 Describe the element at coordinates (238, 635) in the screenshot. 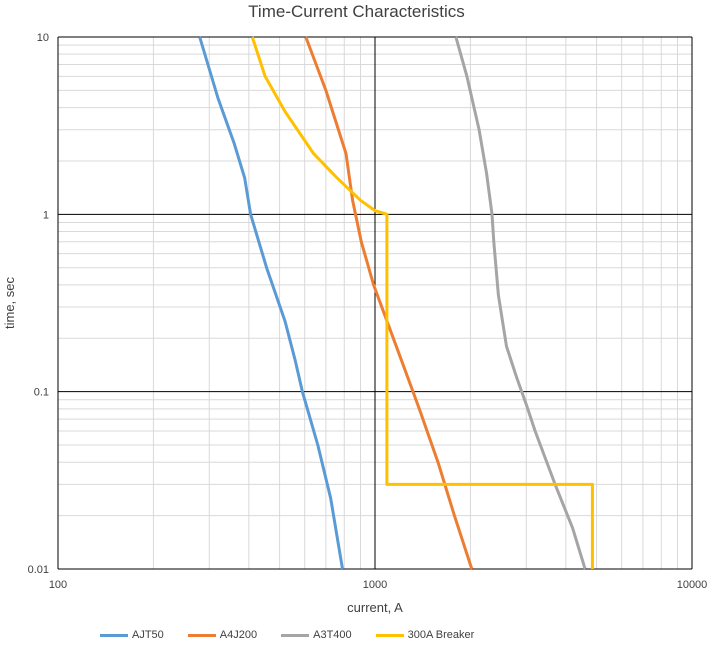

I see `legend-label: A4J200` at that location.